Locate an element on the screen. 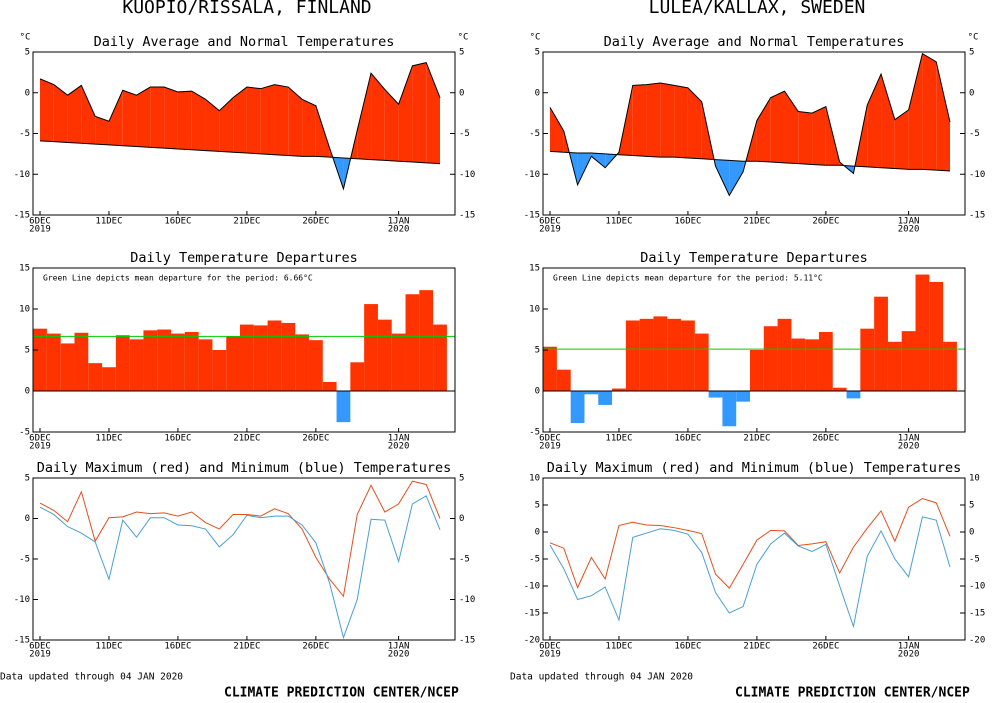  y-tick-label: 10 is located at coordinates (24, 310).